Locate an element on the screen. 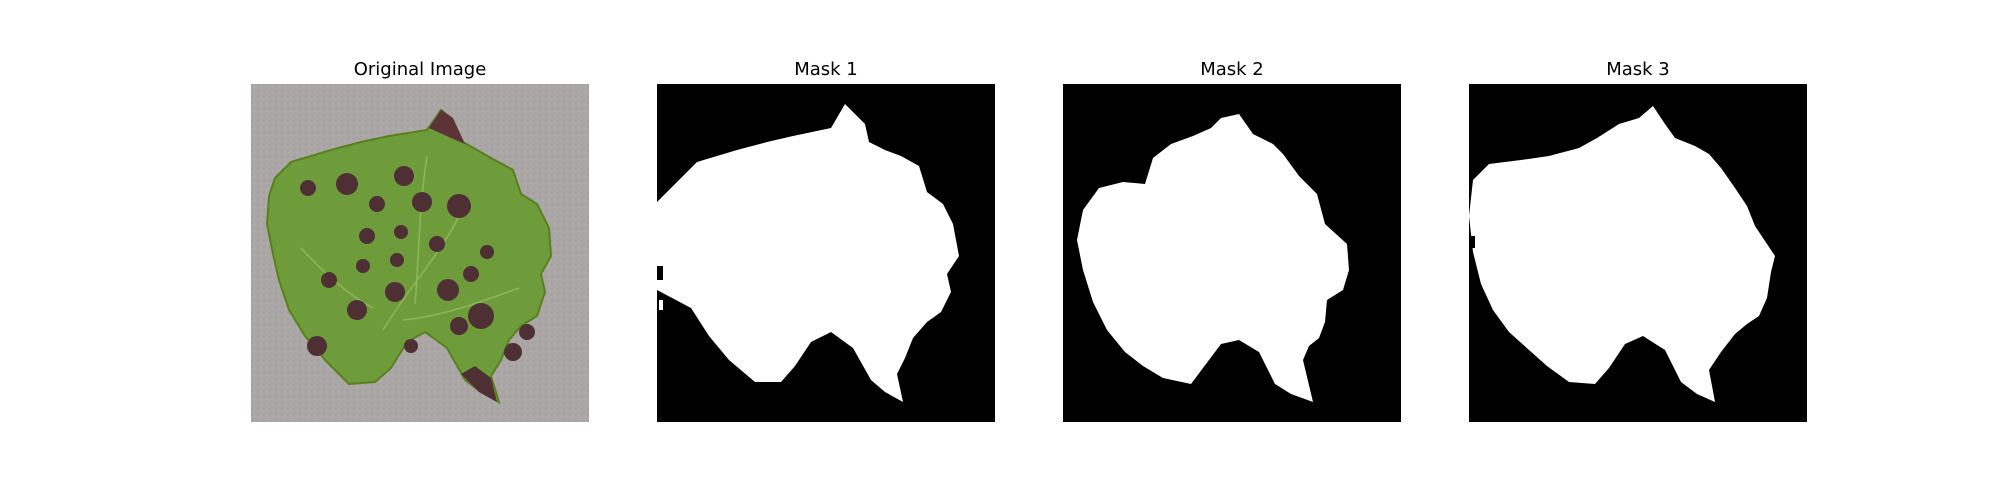 The image size is (2000, 500). panel-mask-2: Mask 2 is located at coordinates (1232, 240).